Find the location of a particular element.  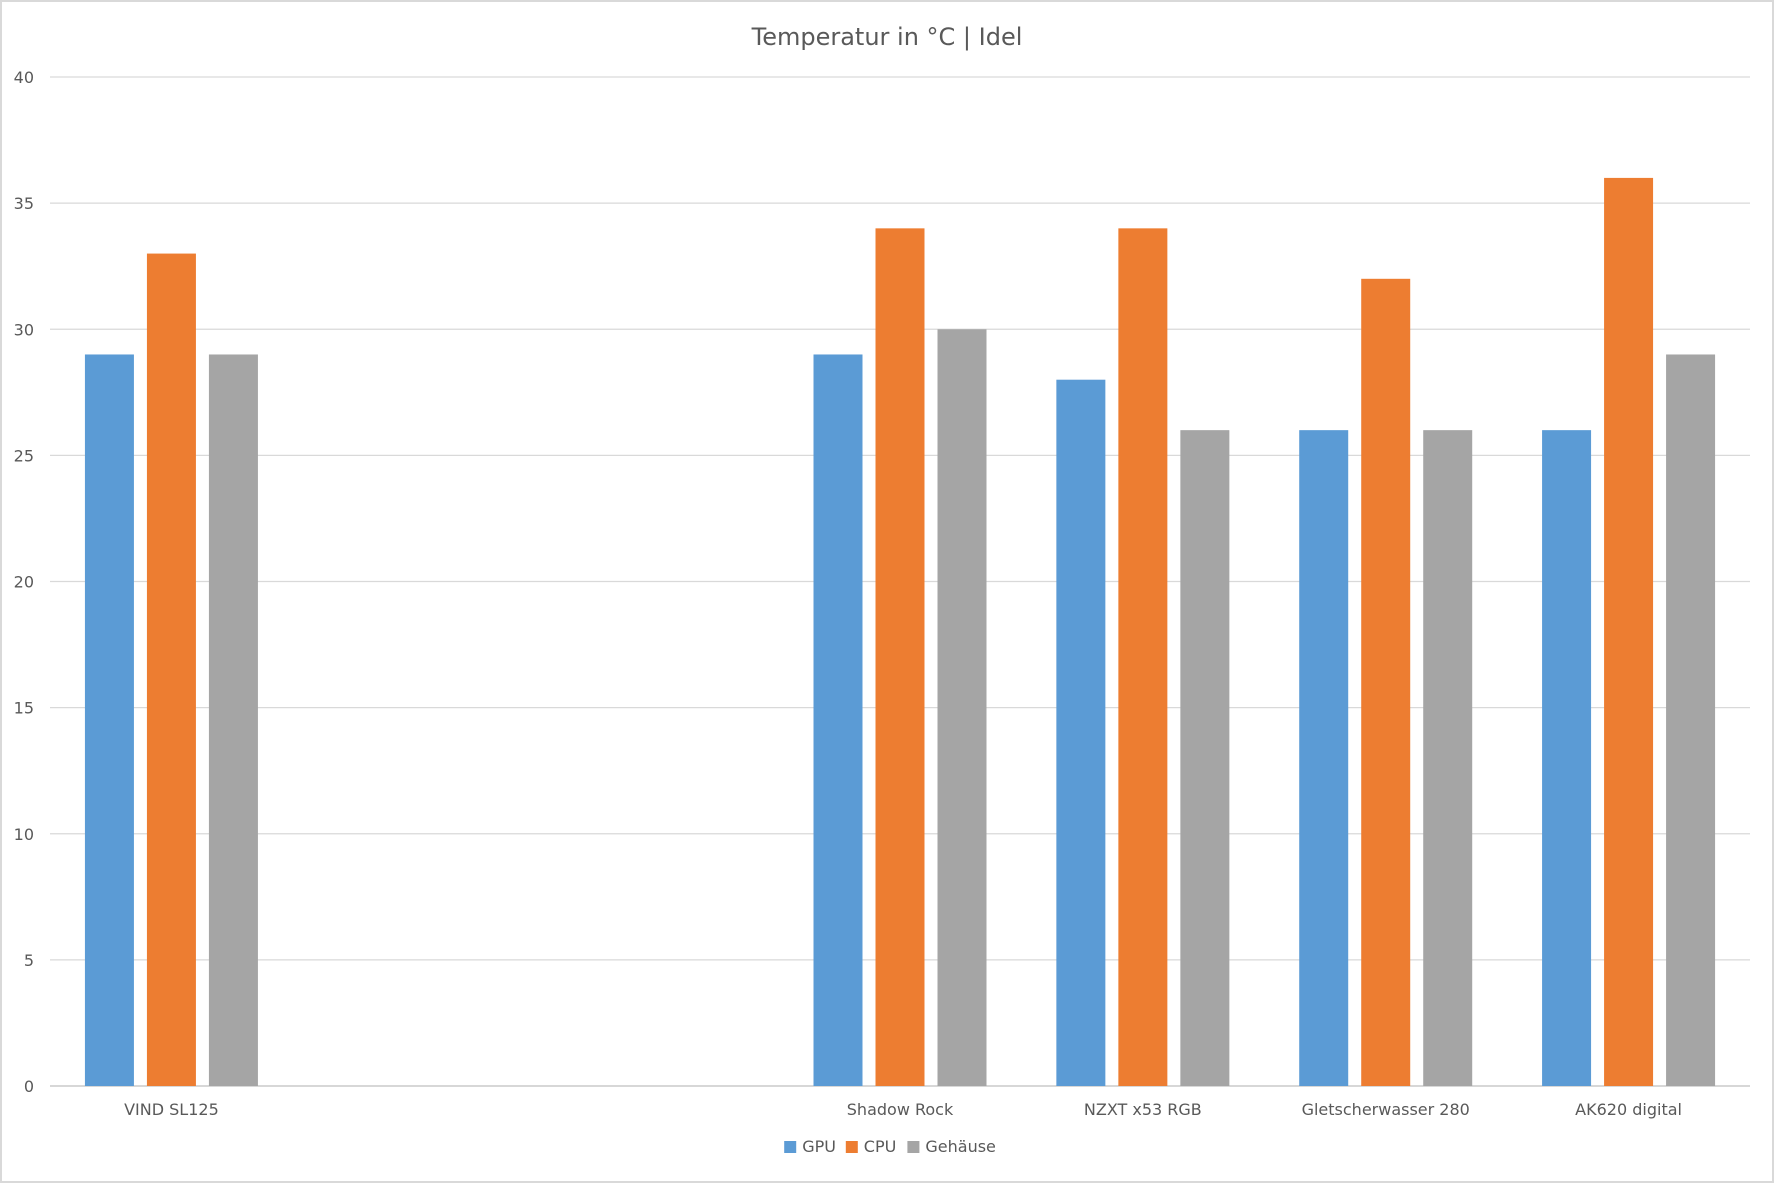

y-axis: 0 5 10 15 20 25 30 35 40 is located at coordinates (24, 582).